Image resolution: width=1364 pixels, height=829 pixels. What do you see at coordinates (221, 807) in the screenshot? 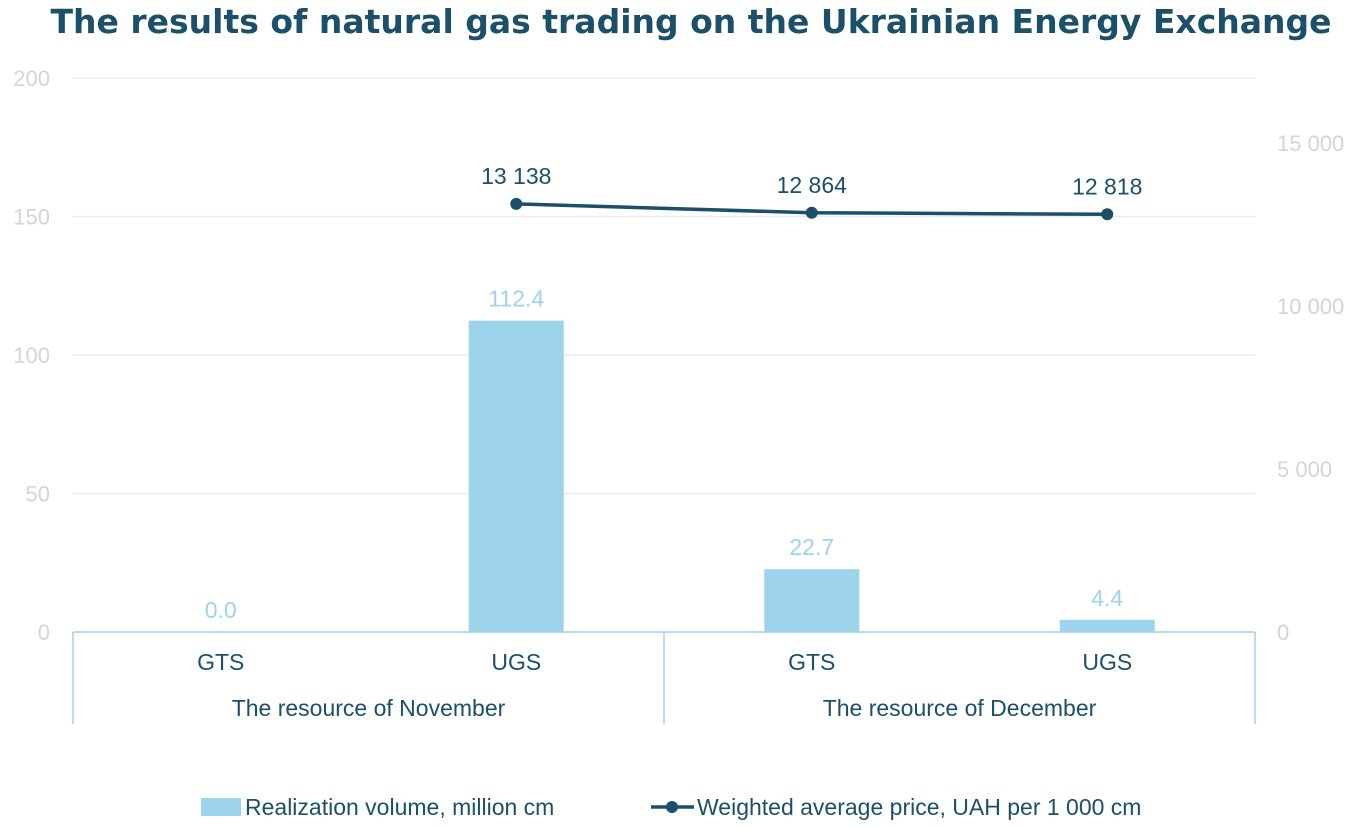
I see `legend-swatch-bar` at bounding box center [221, 807].